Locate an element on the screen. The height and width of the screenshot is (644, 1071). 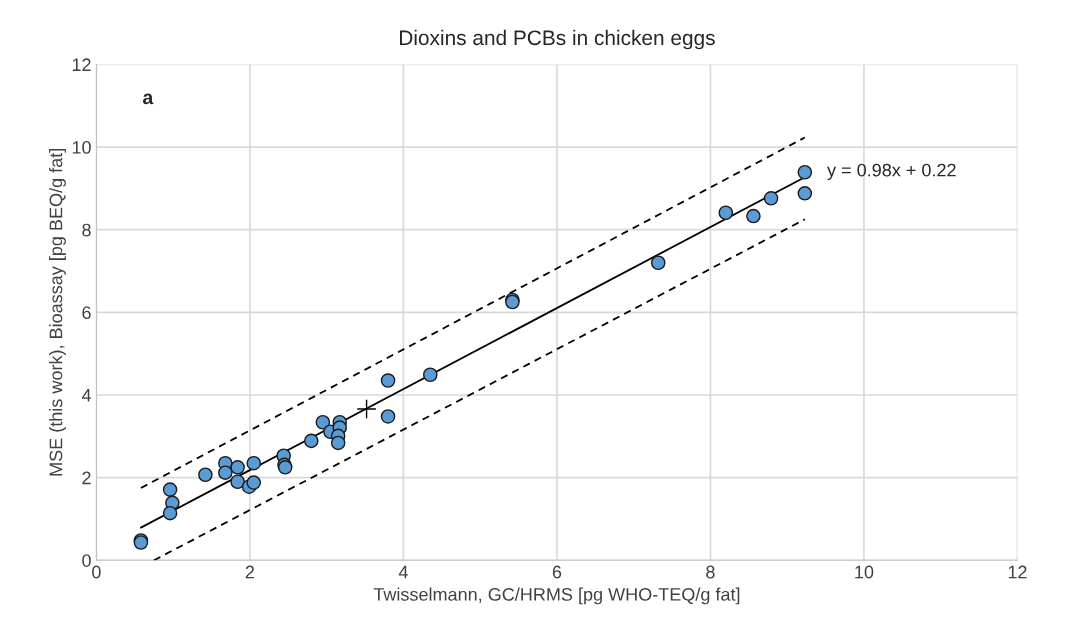
annotation: a is located at coordinates (148, 99).